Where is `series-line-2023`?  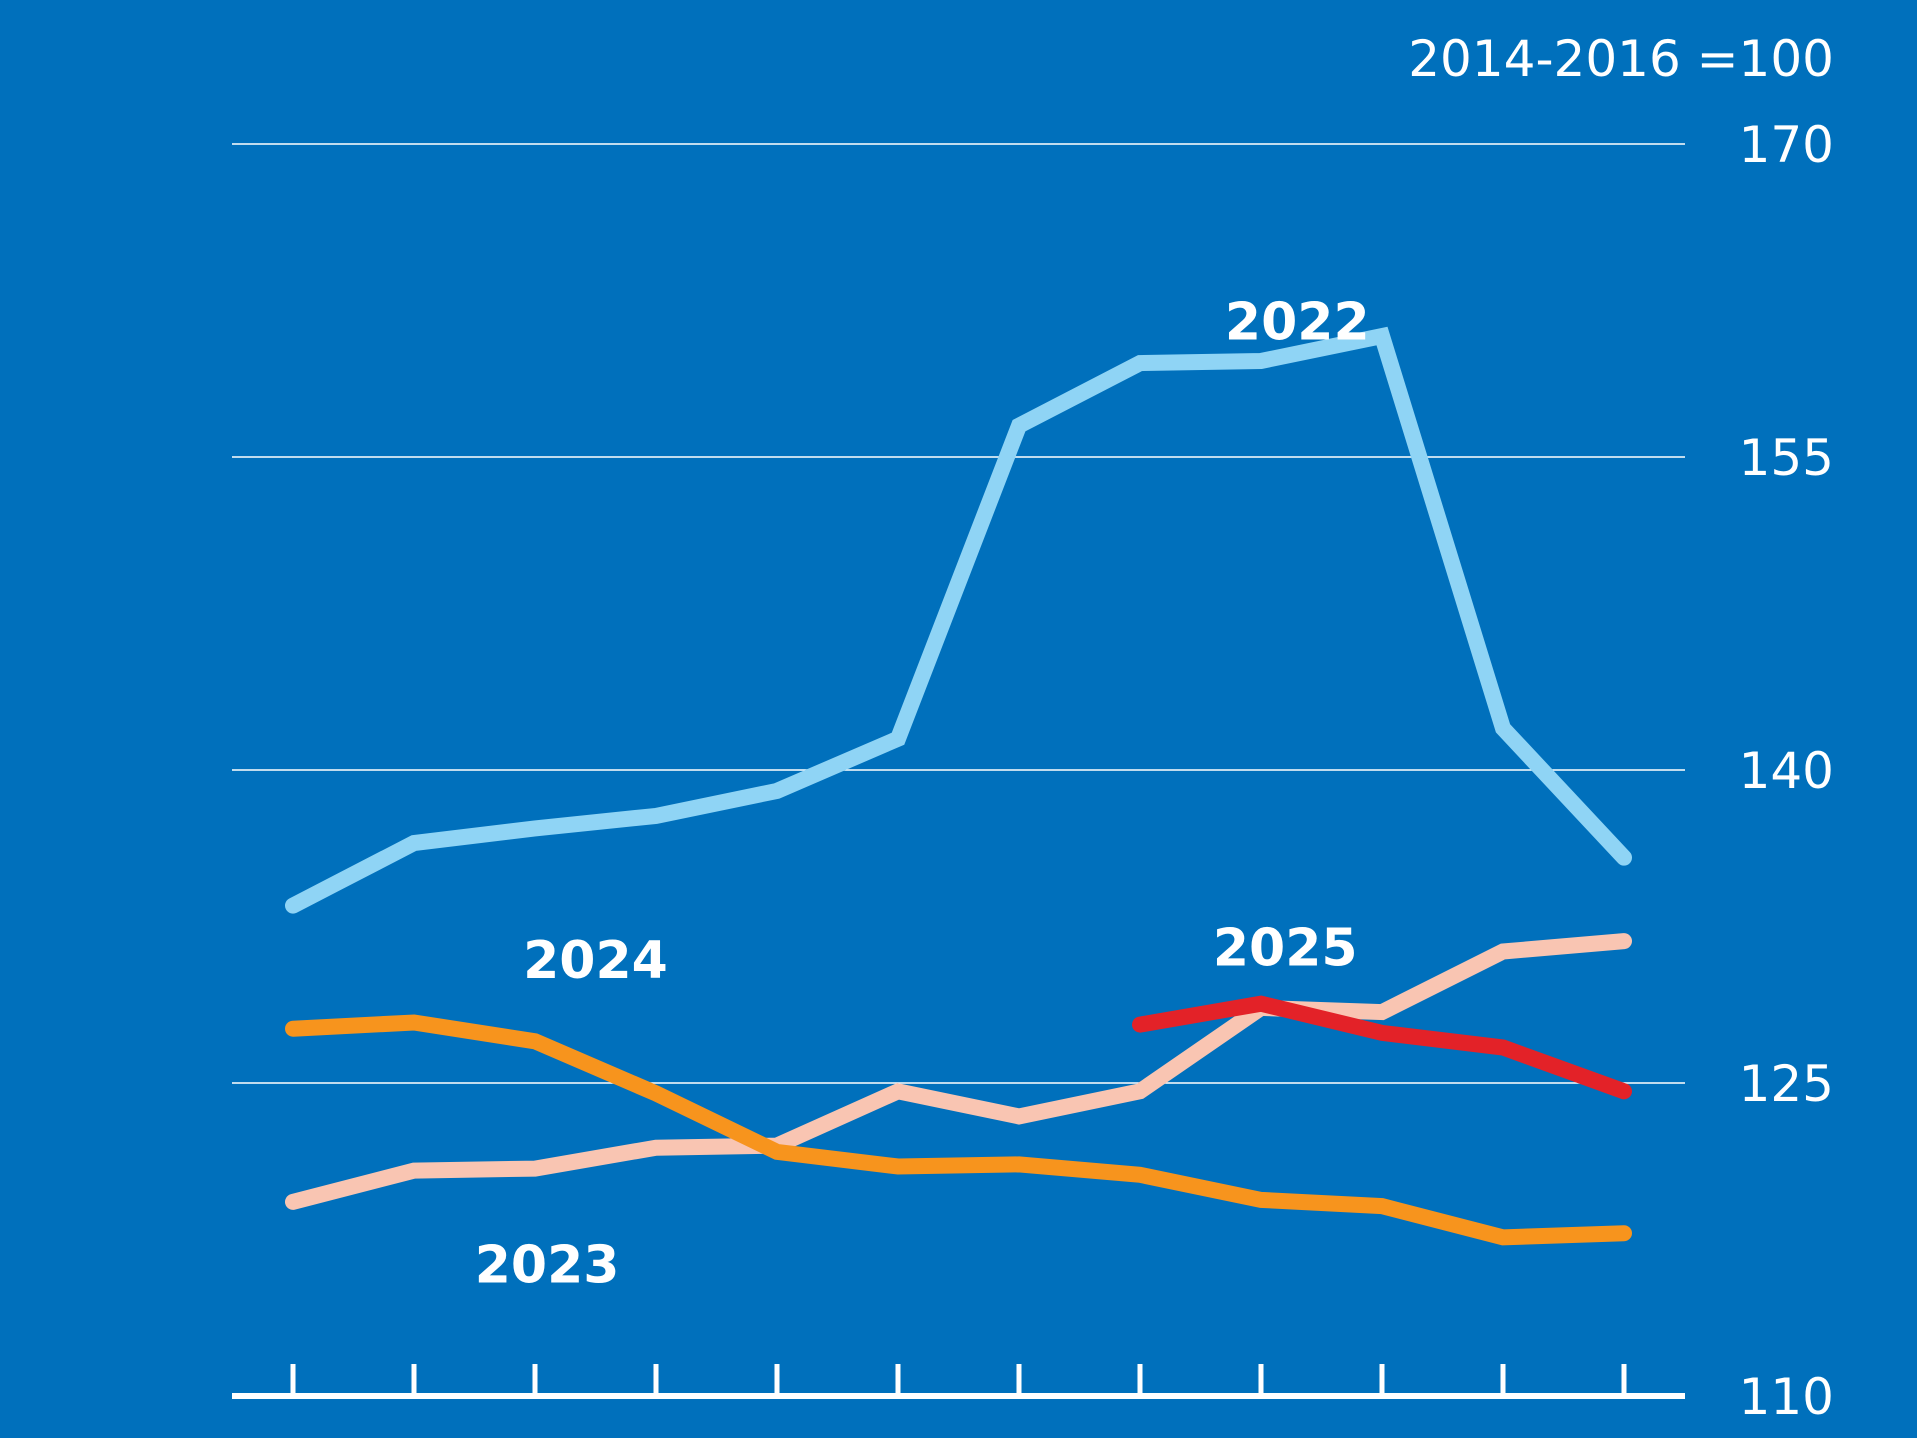
series-line-2023 is located at coordinates (958, 1071).